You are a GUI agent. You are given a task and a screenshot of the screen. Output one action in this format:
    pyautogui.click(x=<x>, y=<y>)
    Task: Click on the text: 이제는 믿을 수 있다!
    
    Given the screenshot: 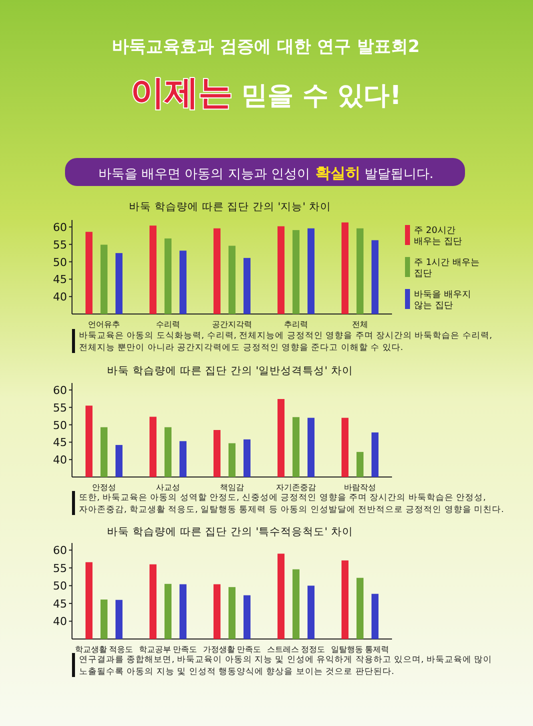 What is the action you would take?
    pyautogui.click(x=266, y=93)
    